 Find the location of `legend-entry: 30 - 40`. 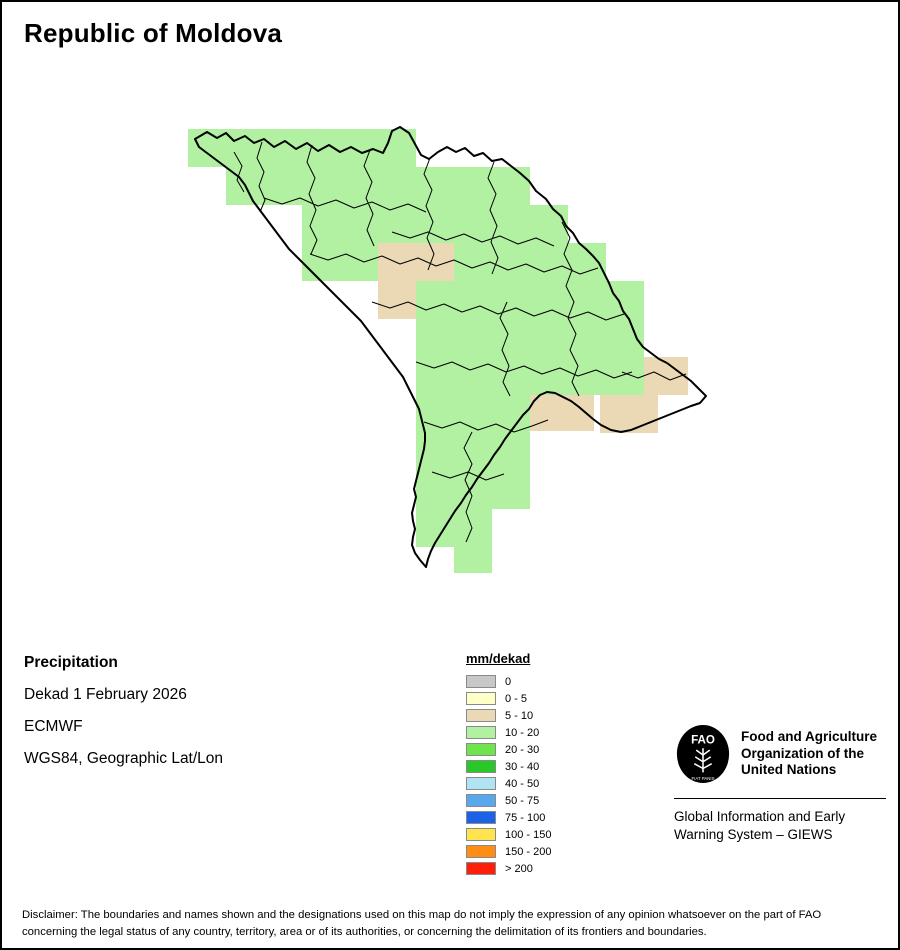

legend-entry: 30 - 40 is located at coordinates (508, 766).